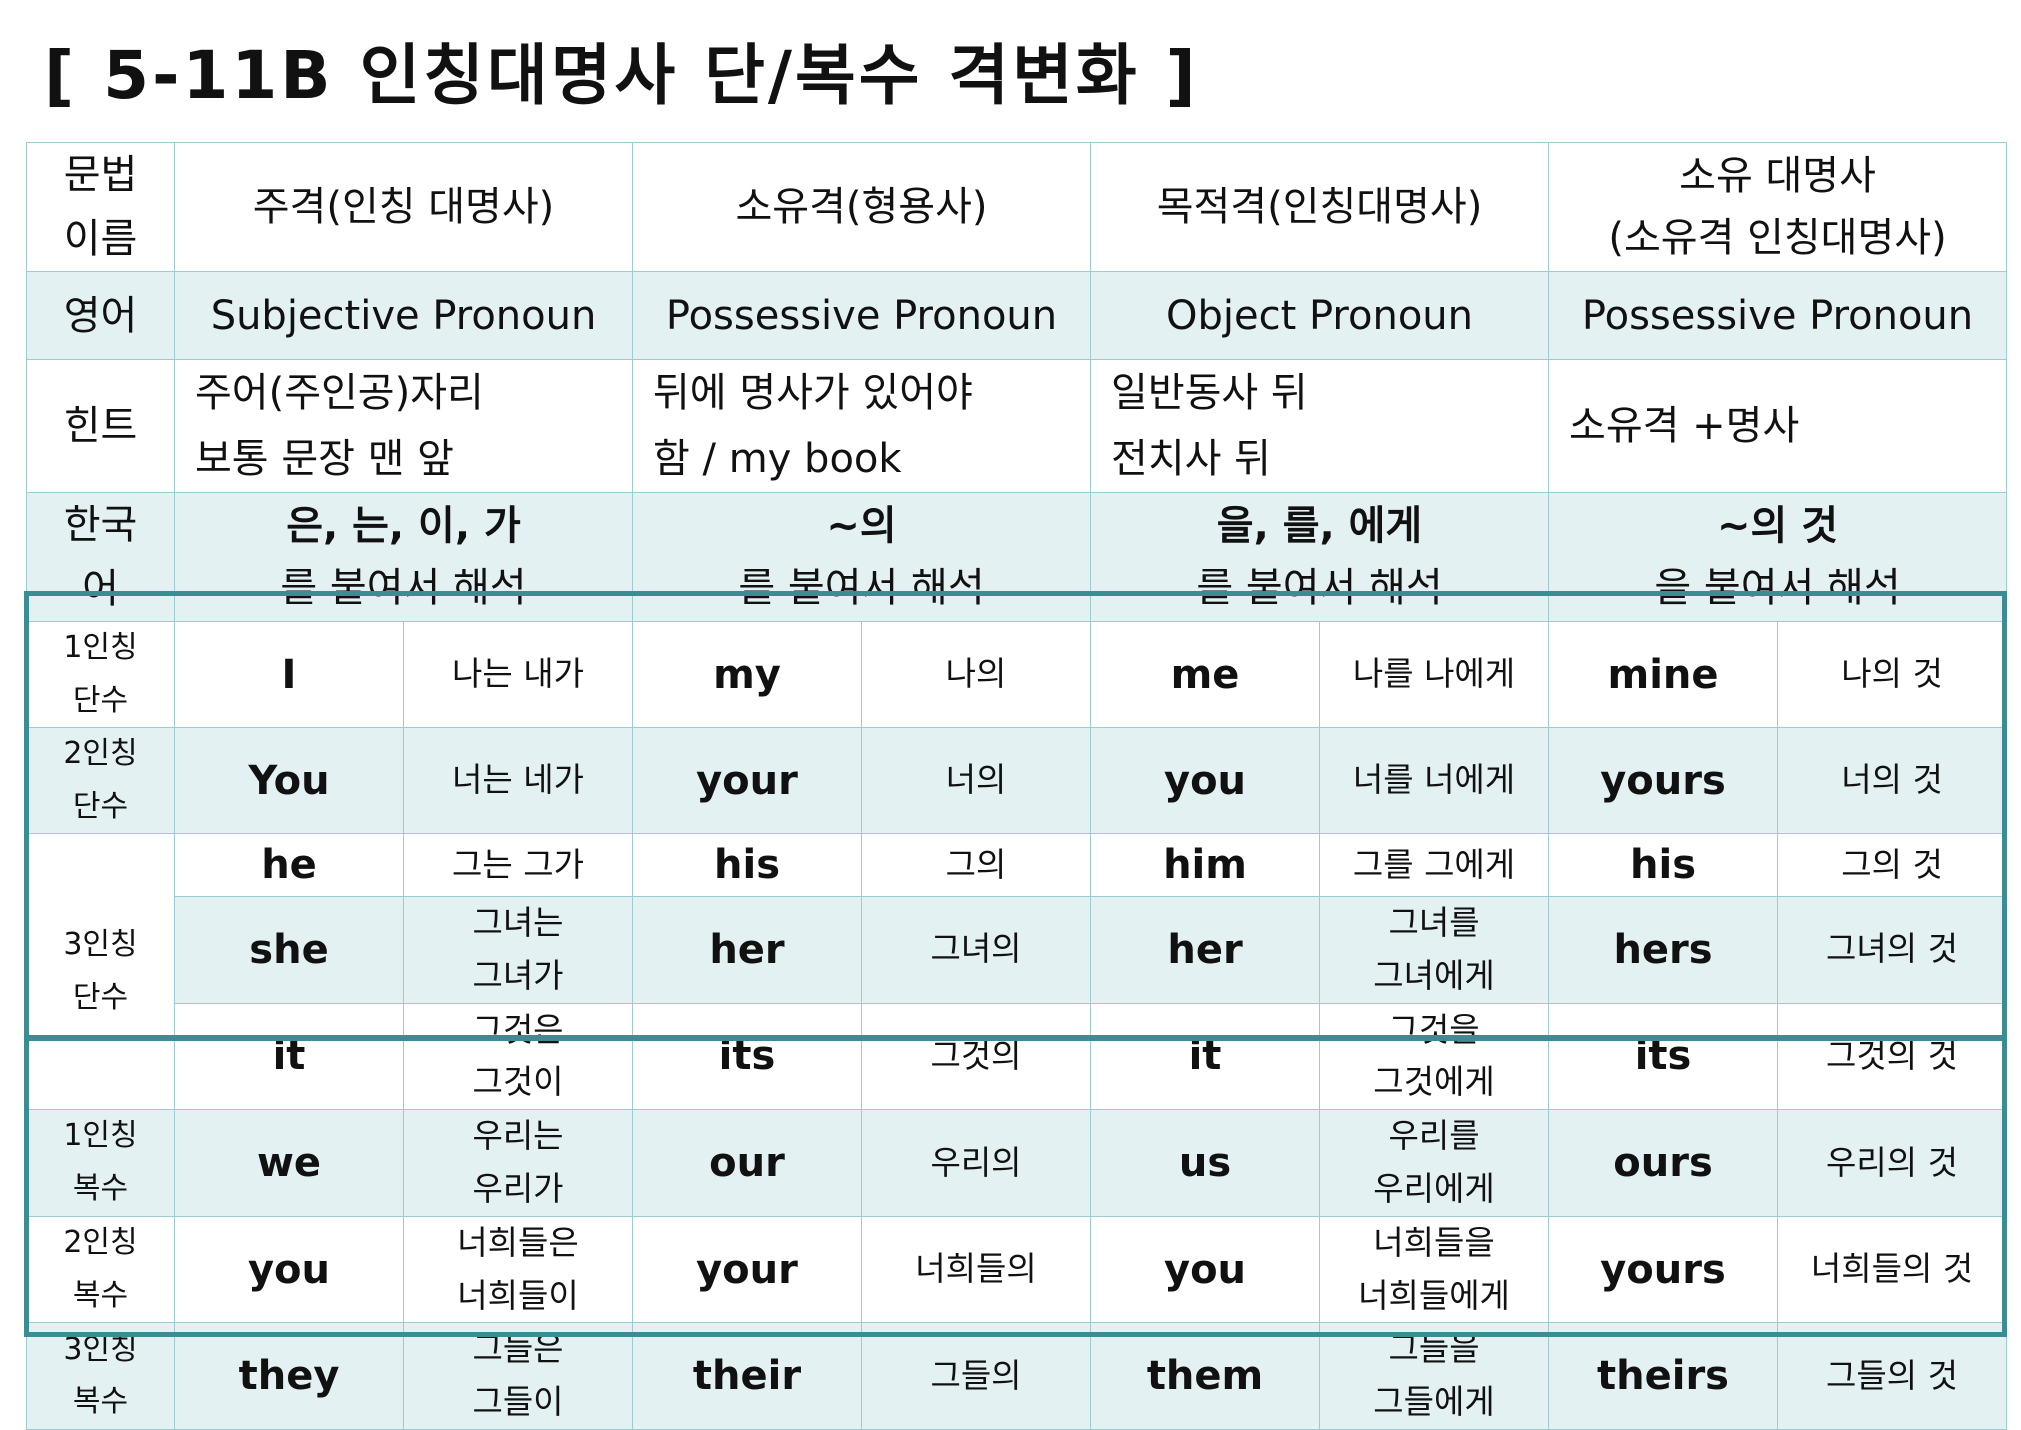 This screenshot has height=1430, width=2021. I want to click on cell-possessive-pronoun-meaning: 우리의 것, so click(1892, 1163).